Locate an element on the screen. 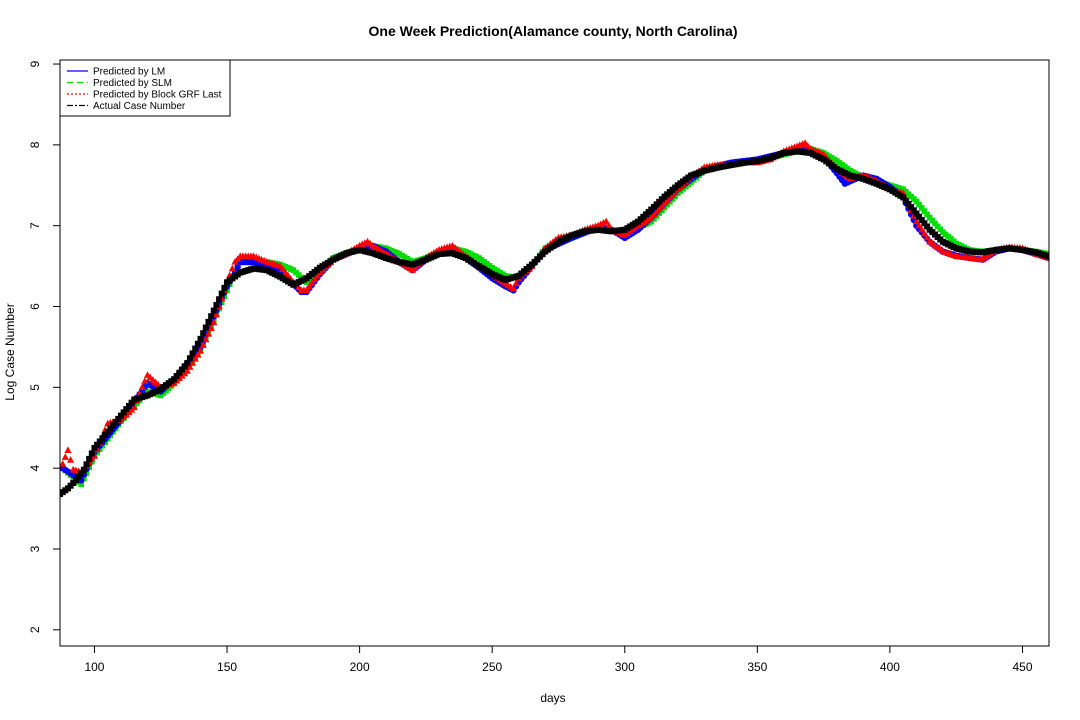 This screenshot has width=1080, height=720. y-axis-label: Log Case Number is located at coordinates (10, 351).